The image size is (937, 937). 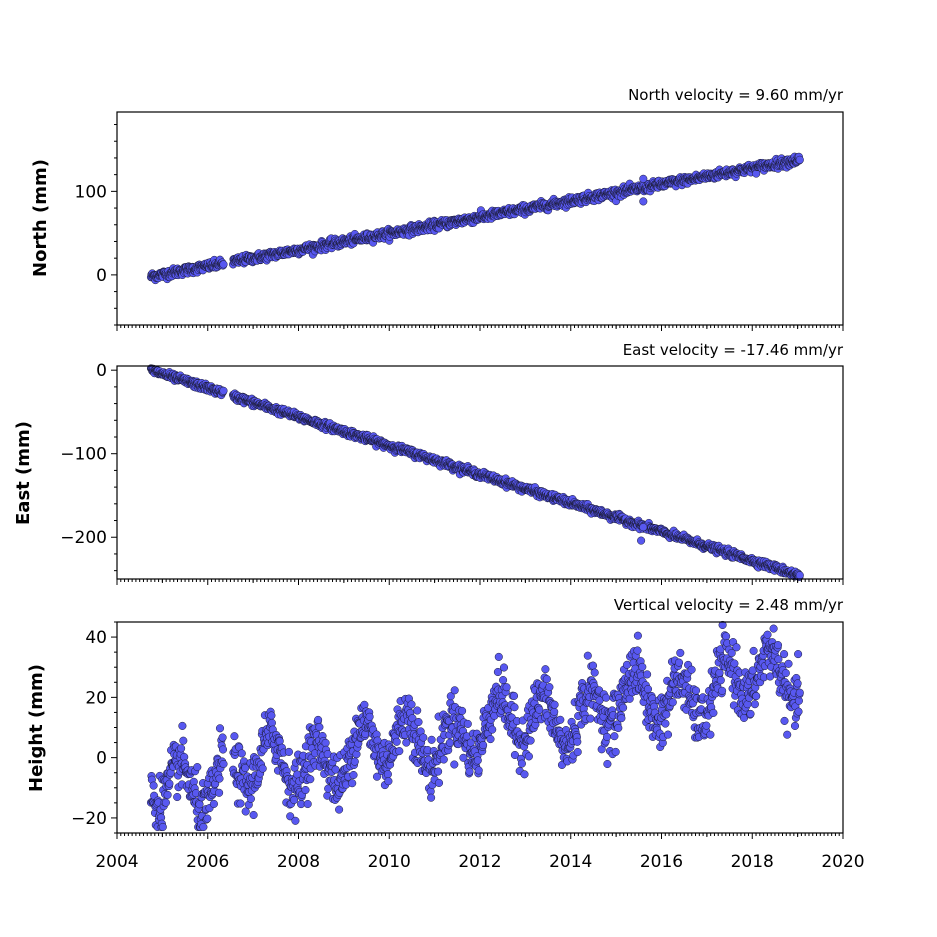 I want to click on north-velocity-title: North velocity = 9.60 mm/yr, so click(x=736, y=95).